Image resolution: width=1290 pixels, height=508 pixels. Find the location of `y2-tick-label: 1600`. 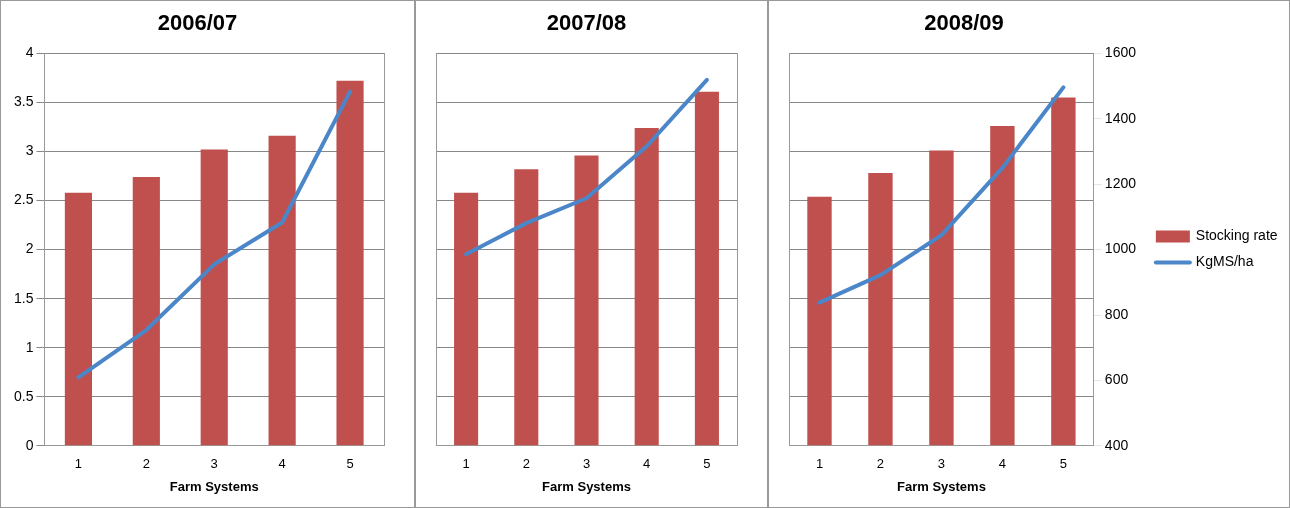

y2-tick-label: 1600 is located at coordinates (1120, 52).